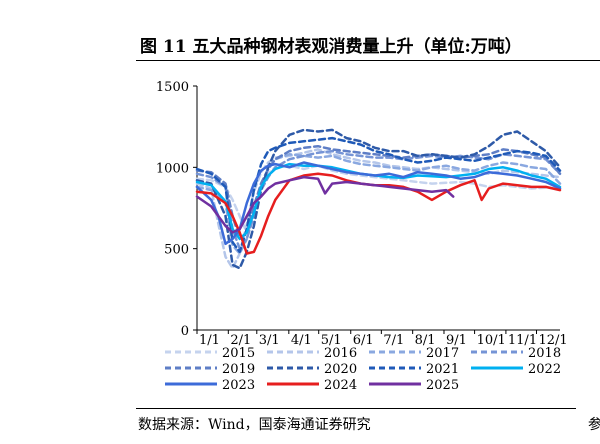  Describe the element at coordinates (269, 340) in the screenshot. I see `x-tick-label: 3/1` at that location.